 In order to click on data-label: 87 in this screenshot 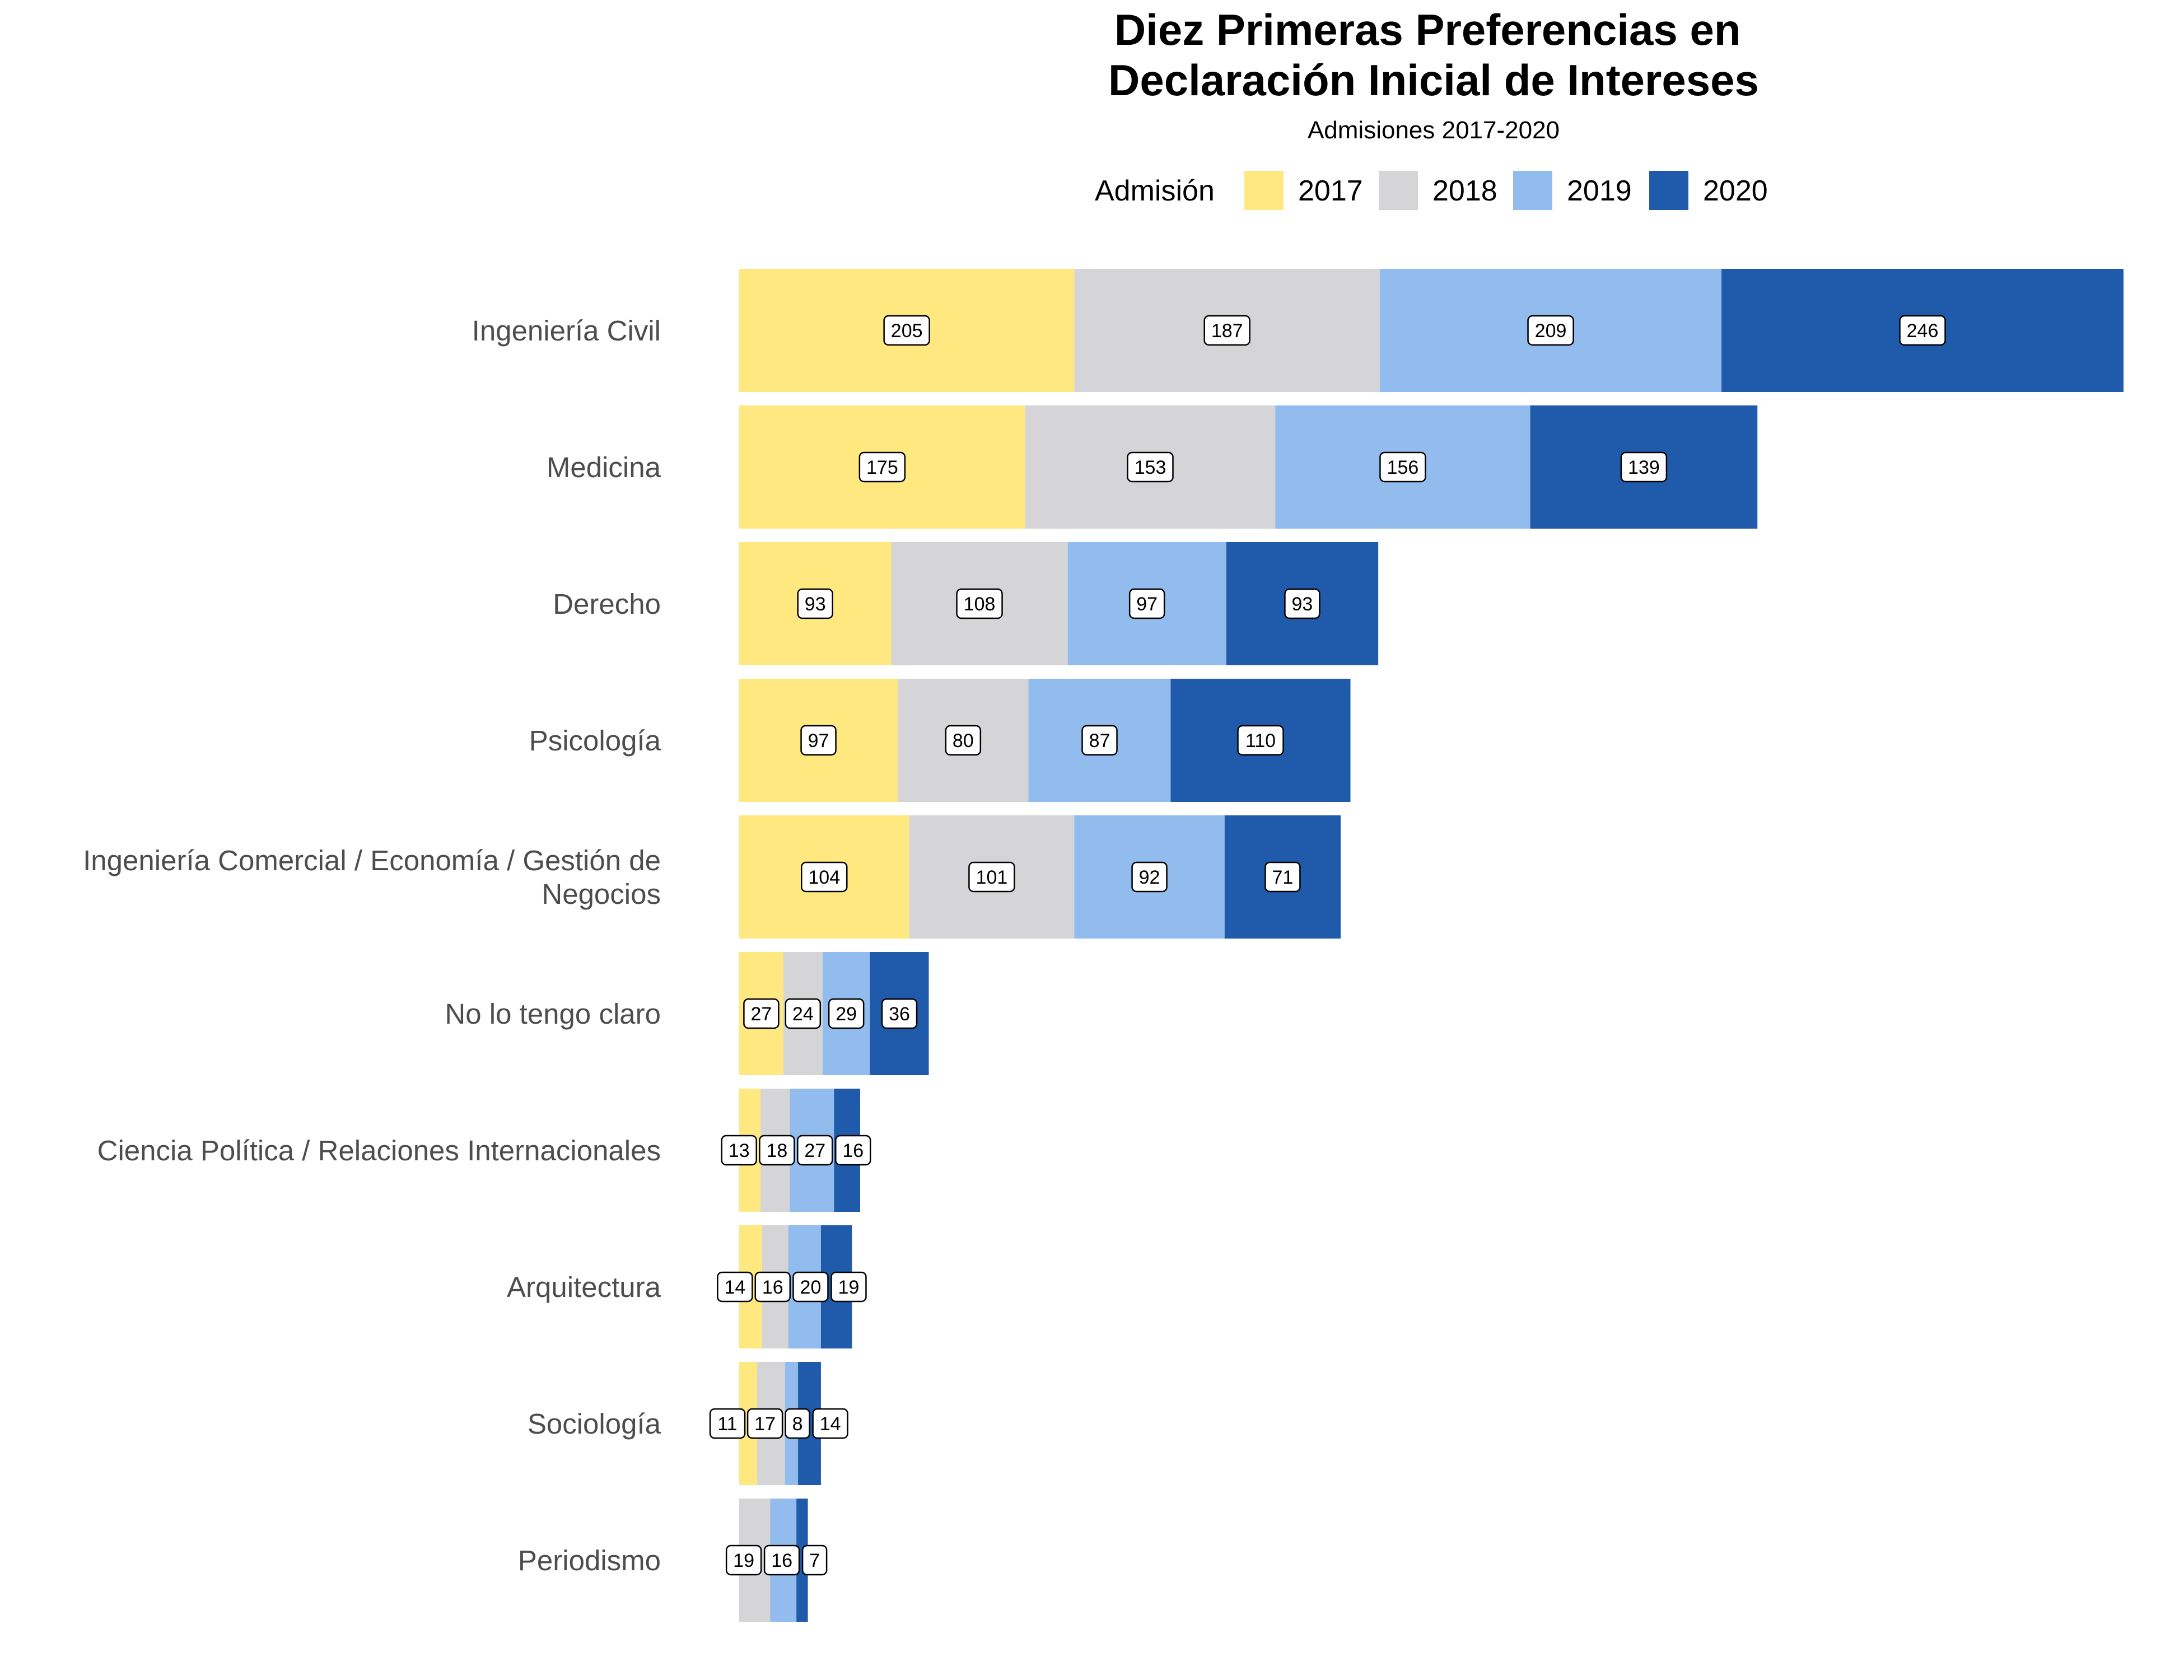, I will do `click(1100, 741)`.